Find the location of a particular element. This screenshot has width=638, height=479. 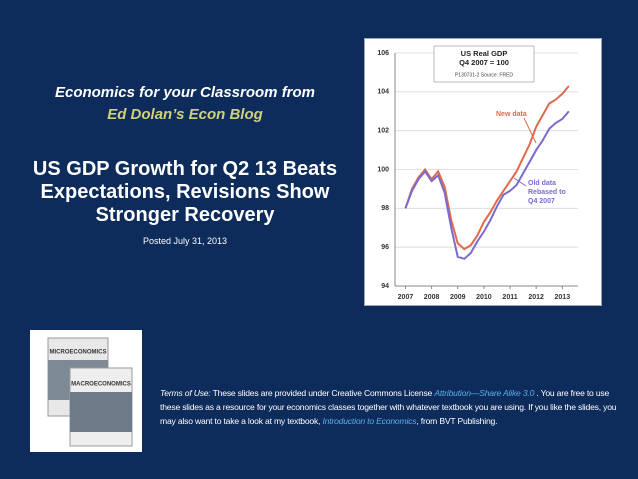

x-tick-label: 2008 is located at coordinates (432, 297).